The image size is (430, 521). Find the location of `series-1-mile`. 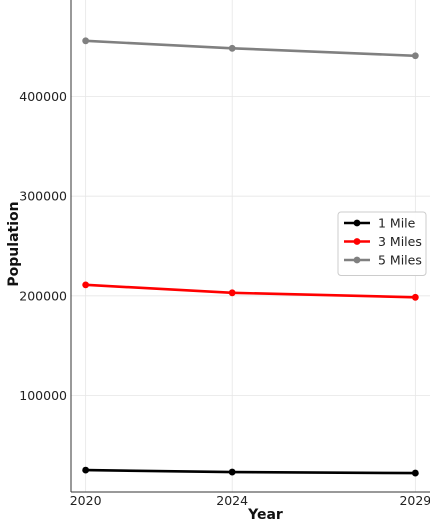

series-1-mile is located at coordinates (250, 472).